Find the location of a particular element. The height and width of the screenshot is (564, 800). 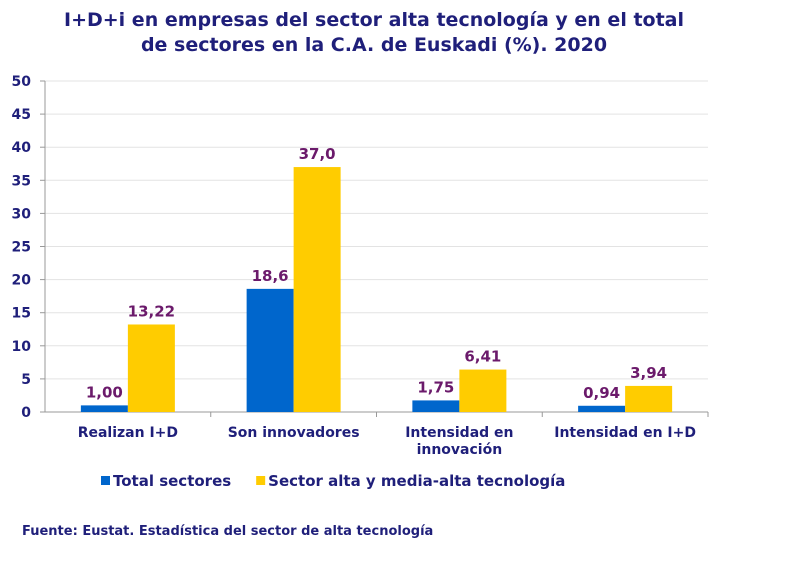

data-label: 18,6 is located at coordinates (270, 276).